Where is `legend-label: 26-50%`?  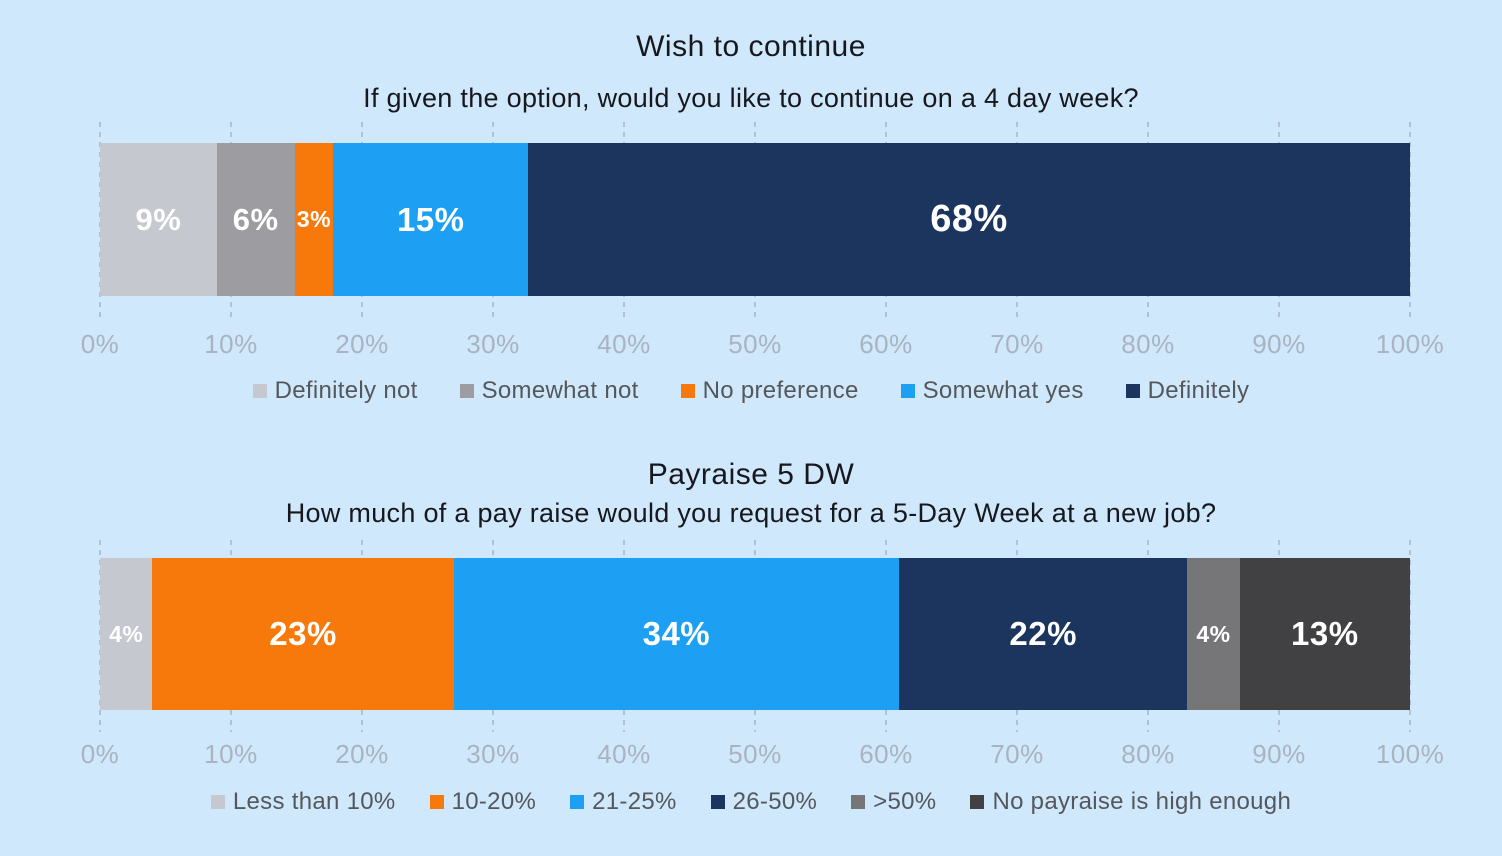 legend-label: 26-50% is located at coordinates (775, 801).